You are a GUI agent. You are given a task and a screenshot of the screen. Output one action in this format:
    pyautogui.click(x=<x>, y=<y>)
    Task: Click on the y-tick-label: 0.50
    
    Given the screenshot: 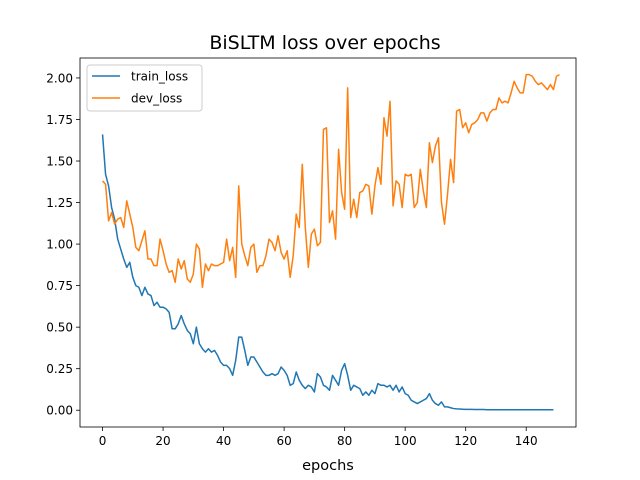 What is the action you would take?
    pyautogui.click(x=59, y=328)
    